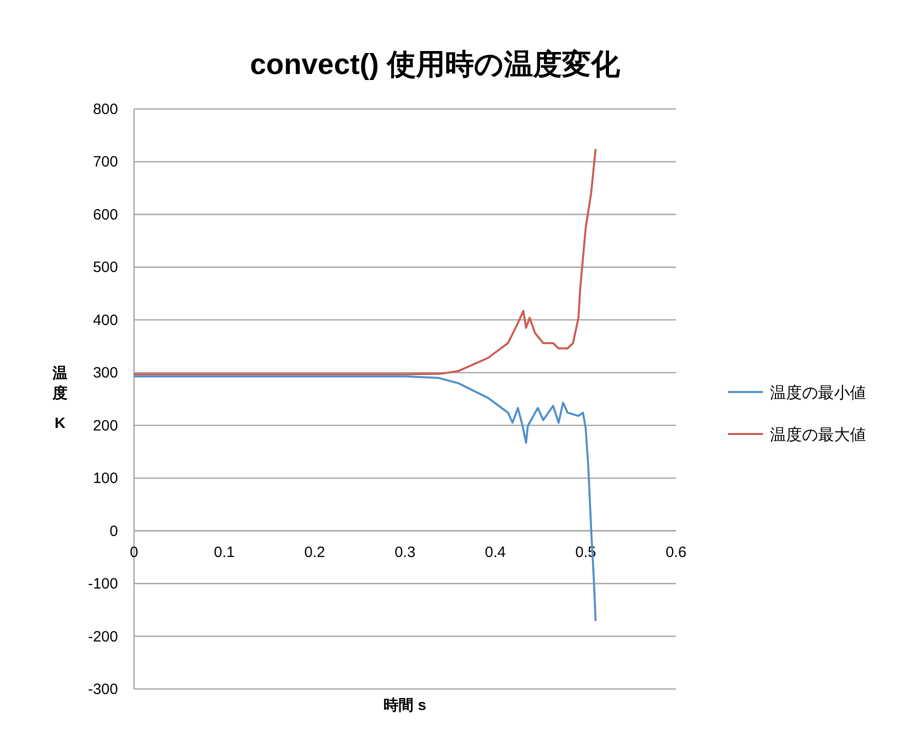 The height and width of the screenshot is (729, 900). What do you see at coordinates (435, 64) in the screenshot?
I see `chart-title: convect() 使用時の温度変化` at bounding box center [435, 64].